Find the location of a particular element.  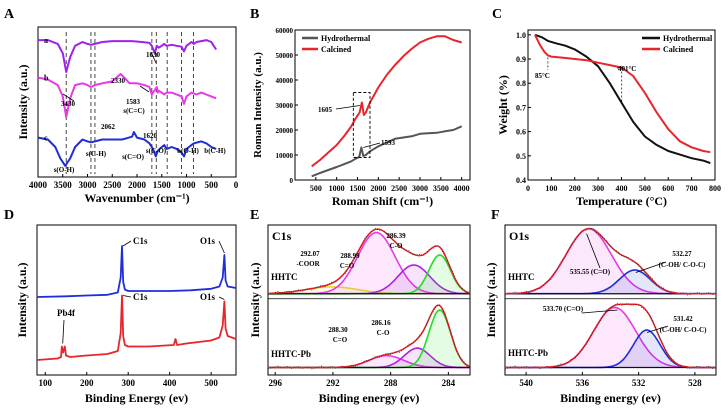

annotation: 292.07 is located at coordinates (310, 254).